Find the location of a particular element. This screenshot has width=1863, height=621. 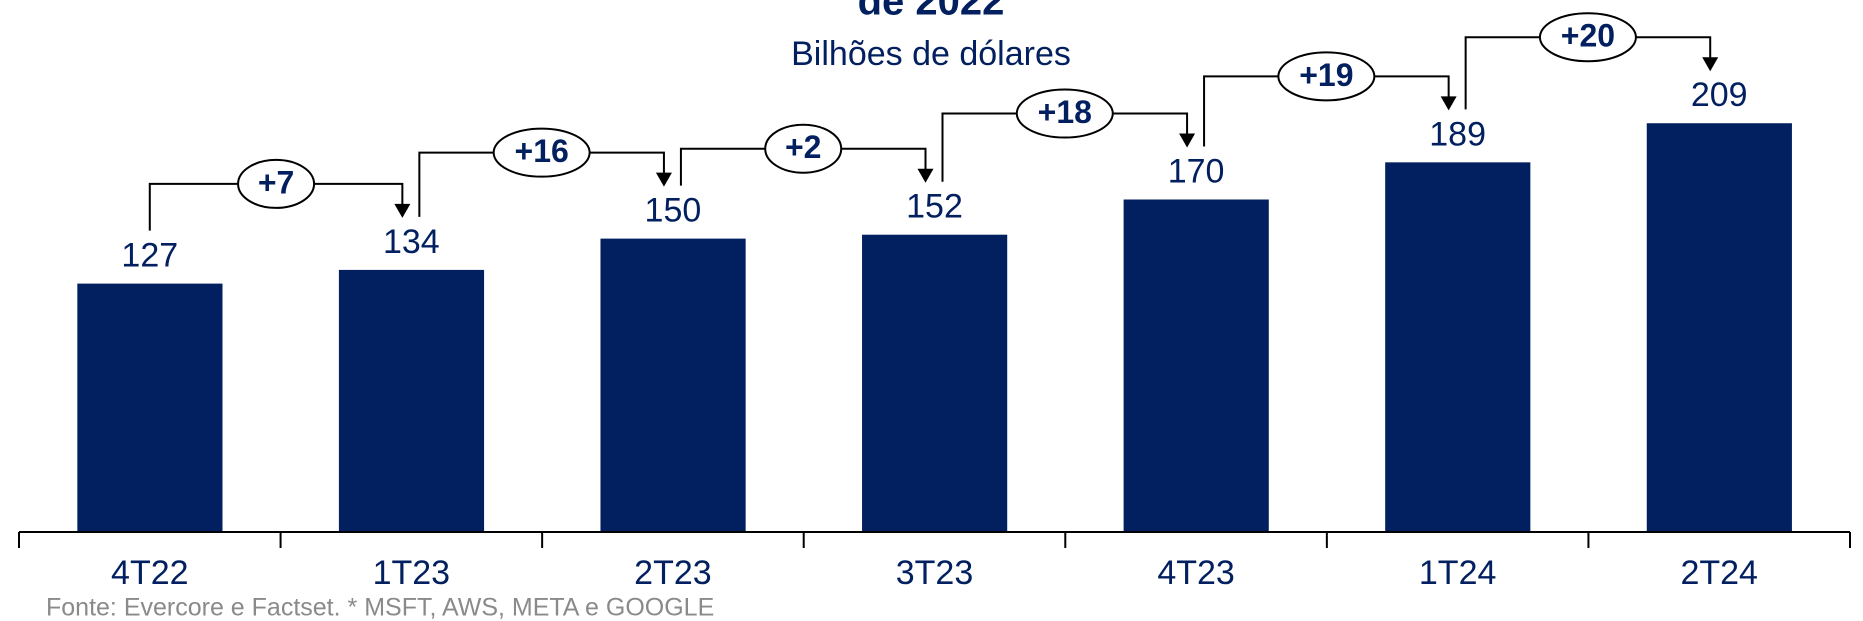

annotation-label: +18 is located at coordinates (1065, 112).